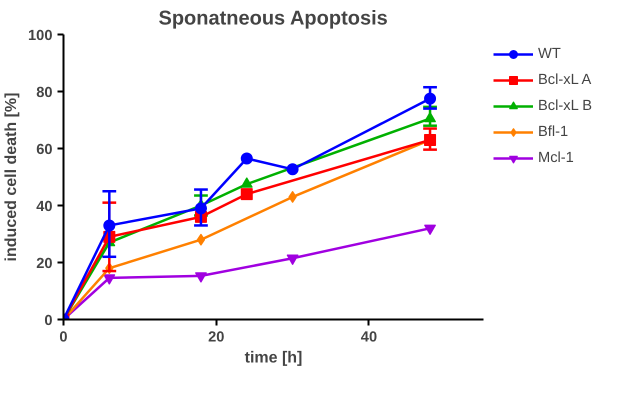  I want to click on x-axis-title: time [h], so click(273, 358).